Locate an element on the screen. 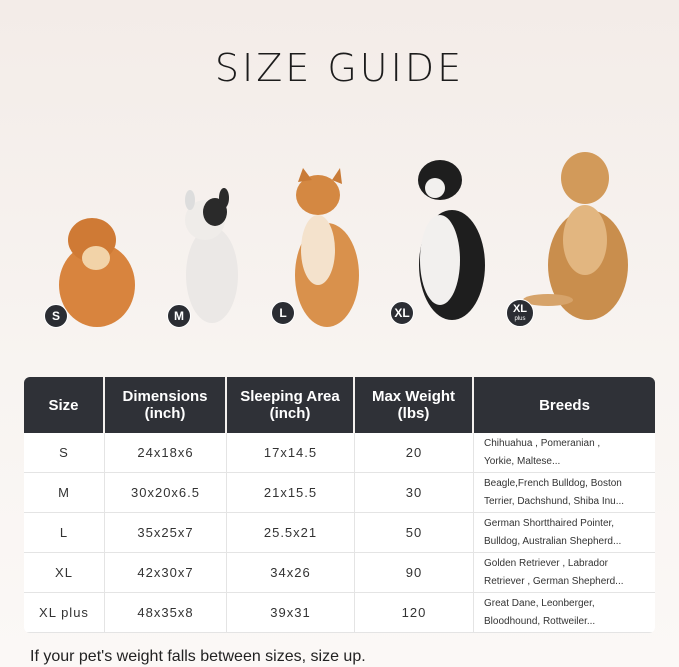 The height and width of the screenshot is (667, 679). border-collie-image is located at coordinates (451, 240).